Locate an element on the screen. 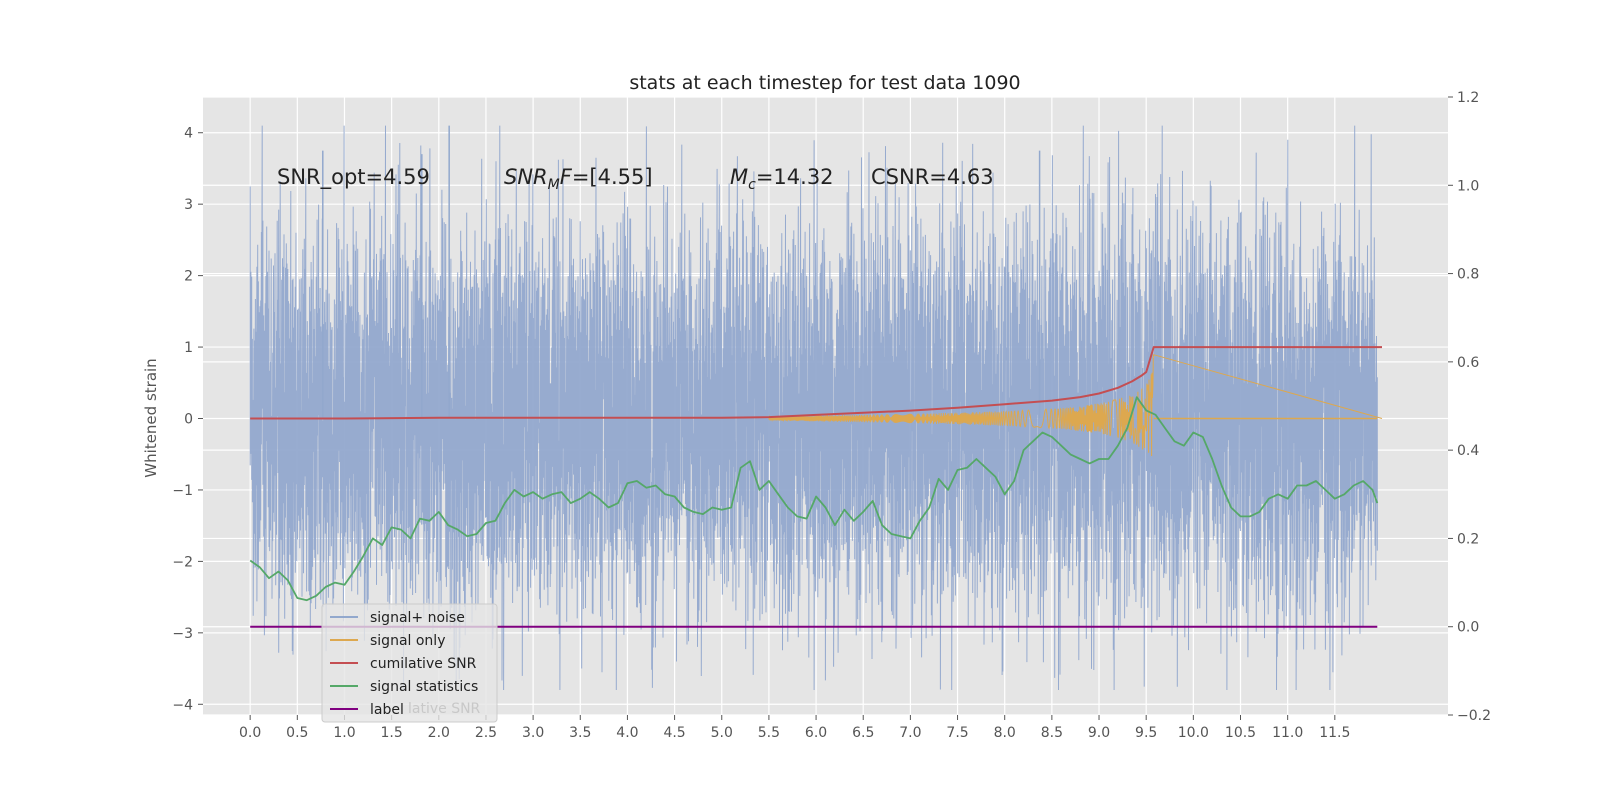 The height and width of the screenshot is (800, 1600). x-tick-label: 9.5 is located at coordinates (1146, 733).